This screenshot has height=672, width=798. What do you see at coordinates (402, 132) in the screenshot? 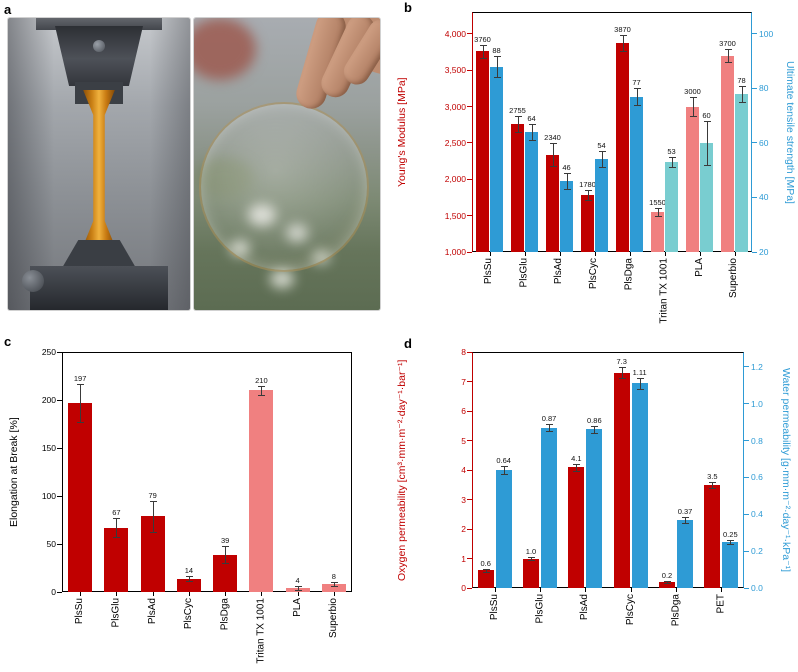
I see `left-axis-title: Young's Modulus [MPa]` at bounding box center [402, 132].